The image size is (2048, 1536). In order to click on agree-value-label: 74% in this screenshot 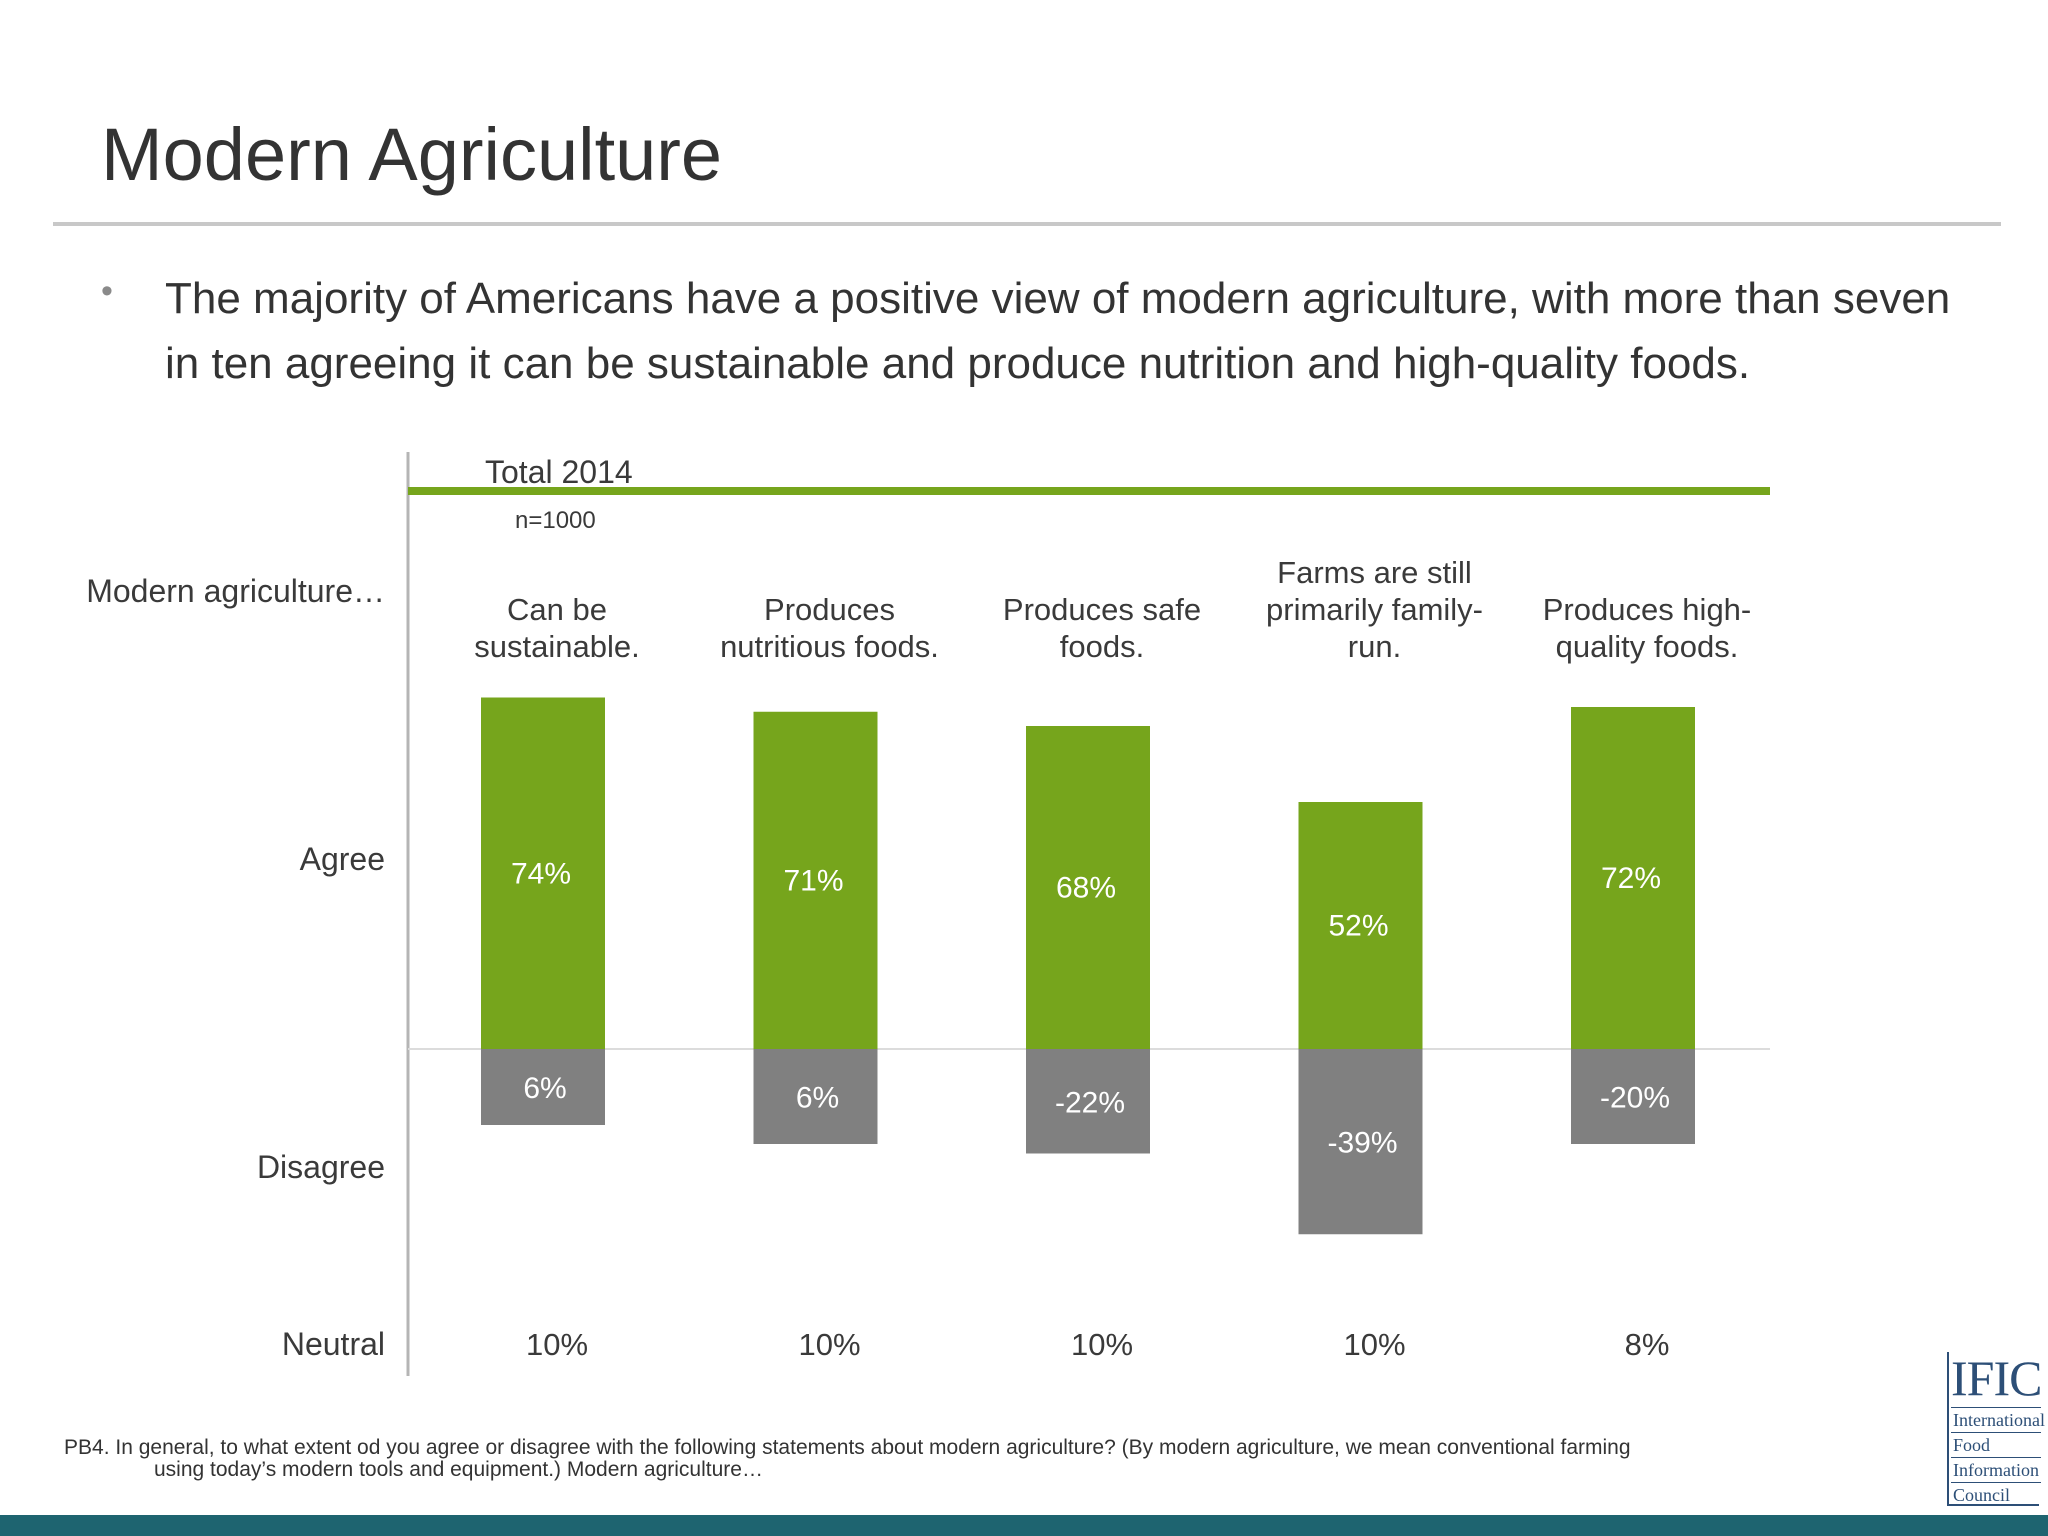, I will do `click(541, 873)`.